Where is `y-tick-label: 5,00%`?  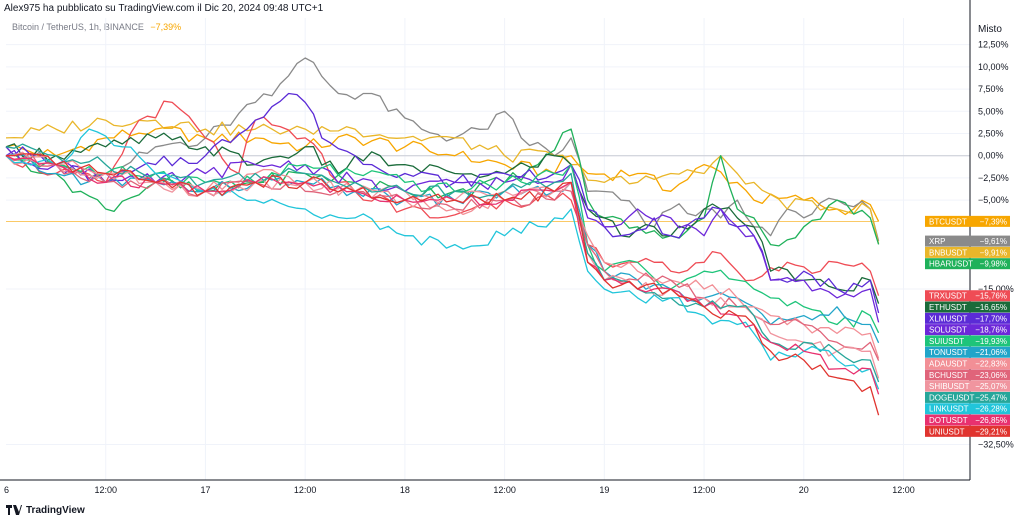 y-tick-label: 5,00% is located at coordinates (991, 111).